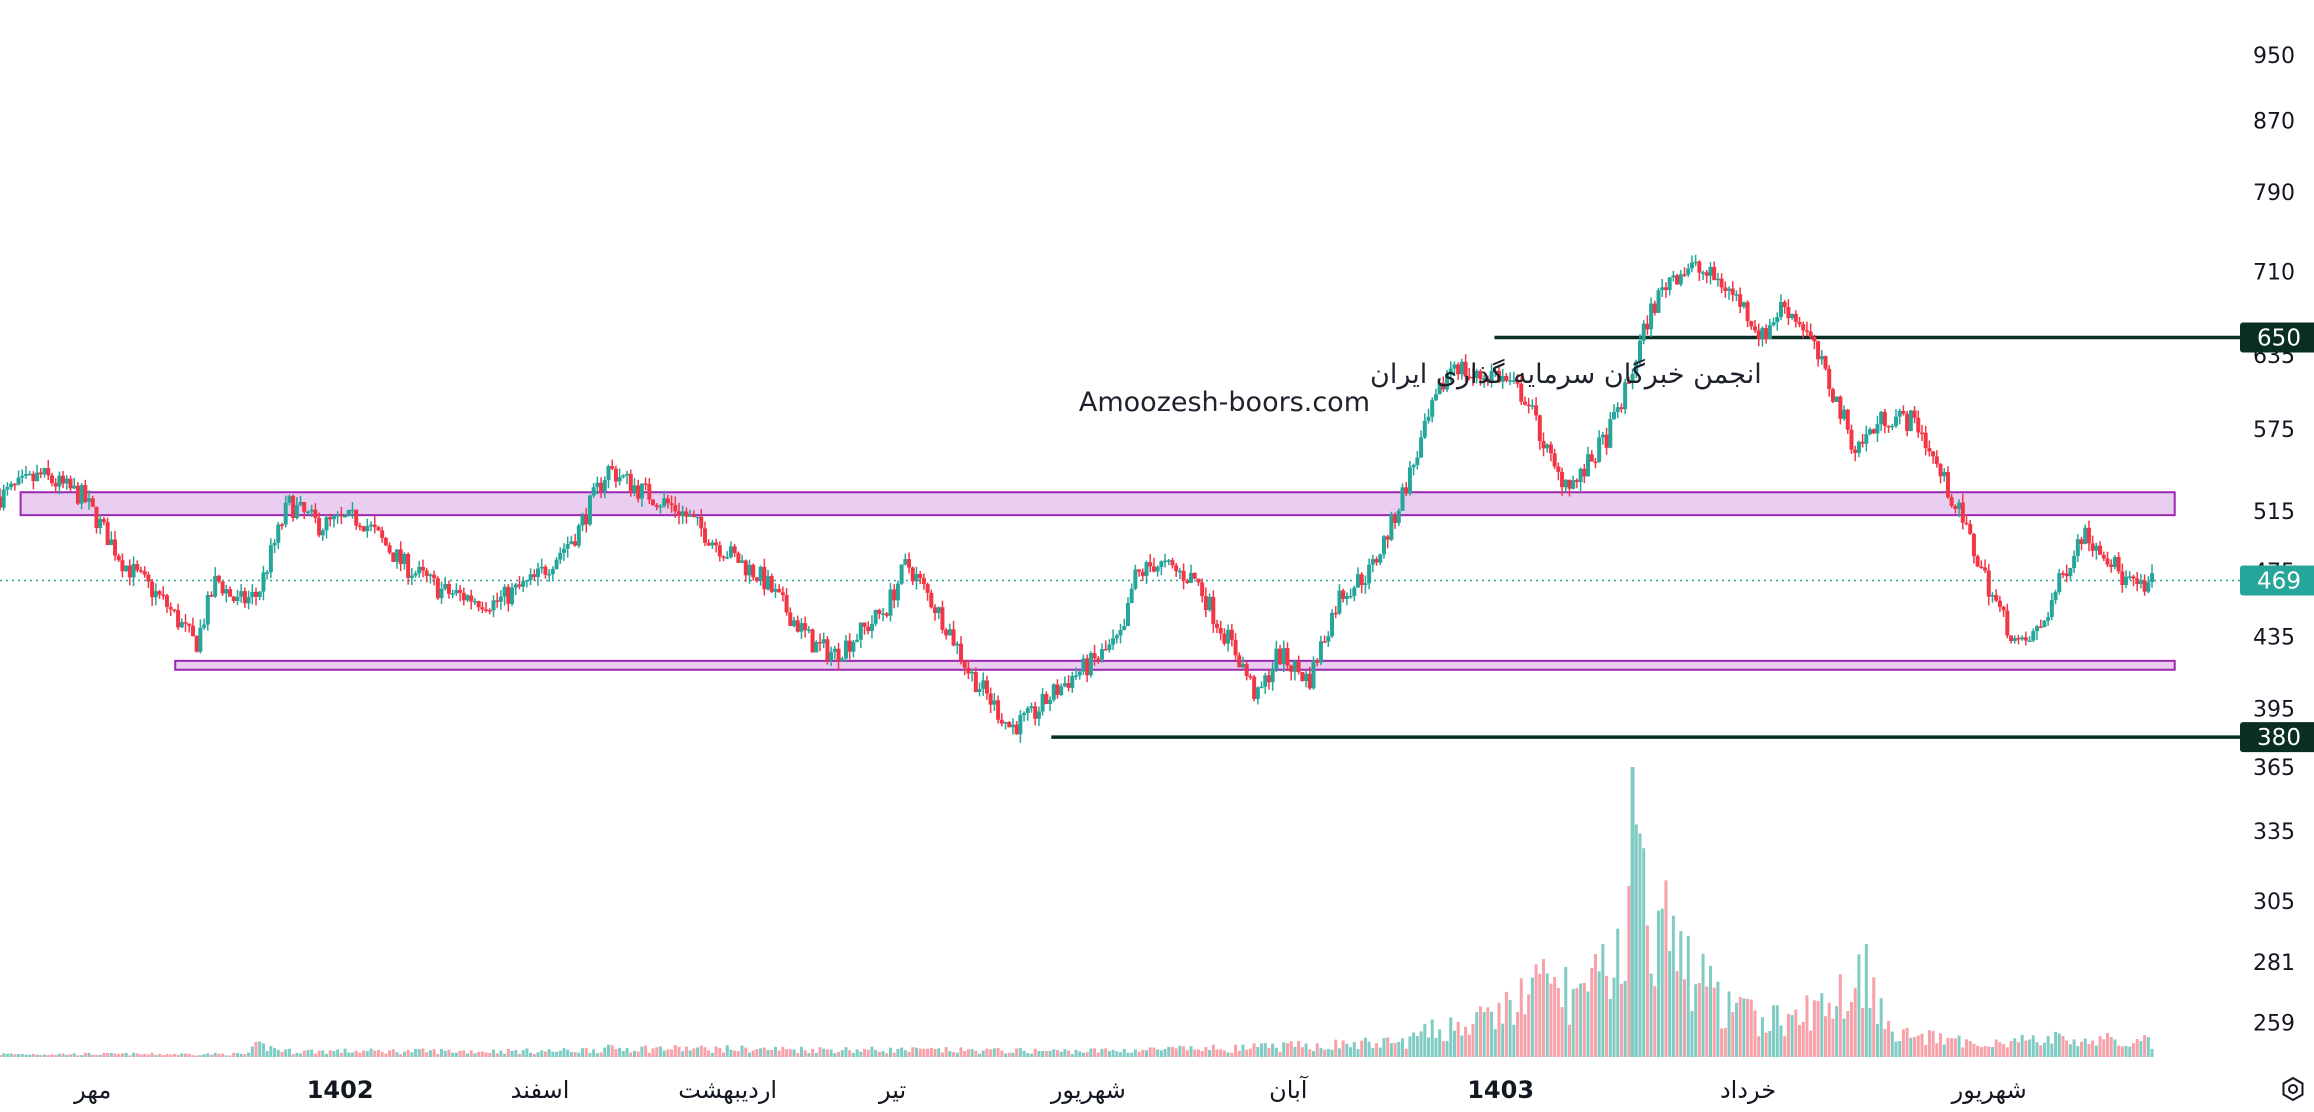  What do you see at coordinates (727, 1090) in the screenshot?
I see `x-tick-label: اردیبهشت` at bounding box center [727, 1090].